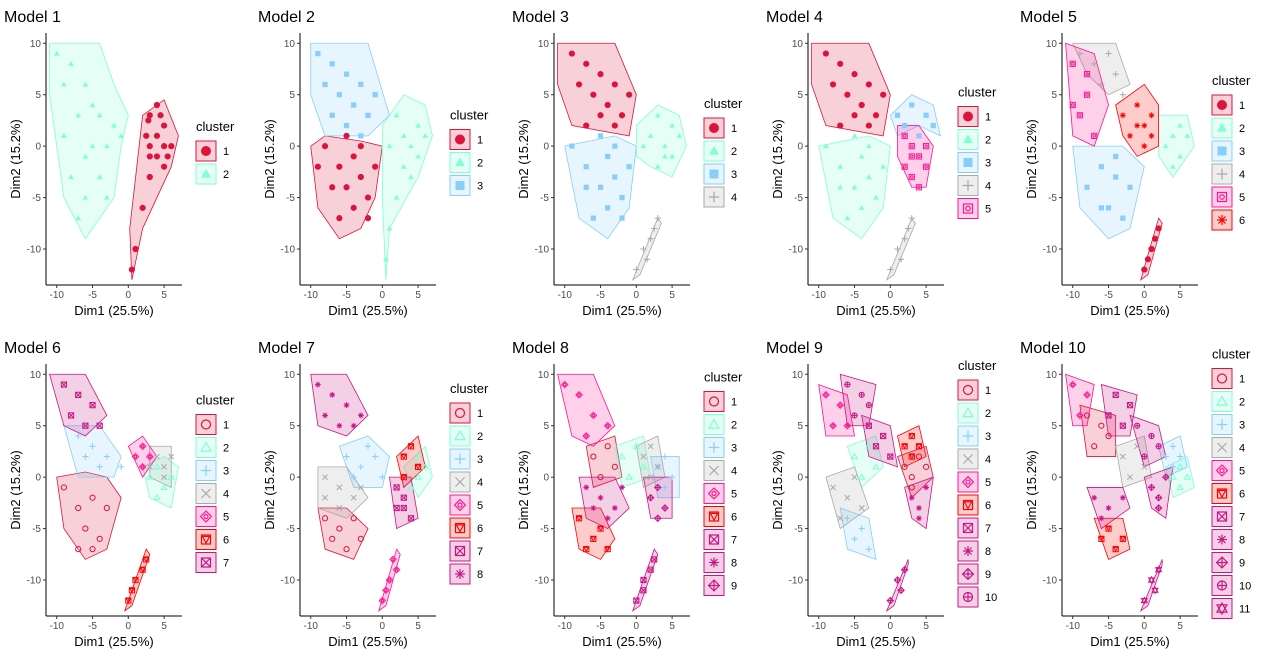 The height and width of the screenshot is (658, 1271). Describe the element at coordinates (269, 158) in the screenshot. I see `y-axis-label: Dim2 (15.2%)` at that location.